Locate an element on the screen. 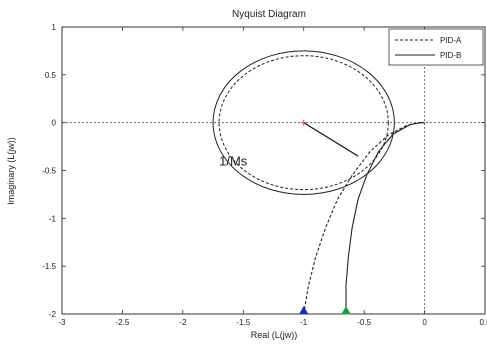 This screenshot has height=350, width=487. x-tick-label: -2.5 is located at coordinates (123, 322).